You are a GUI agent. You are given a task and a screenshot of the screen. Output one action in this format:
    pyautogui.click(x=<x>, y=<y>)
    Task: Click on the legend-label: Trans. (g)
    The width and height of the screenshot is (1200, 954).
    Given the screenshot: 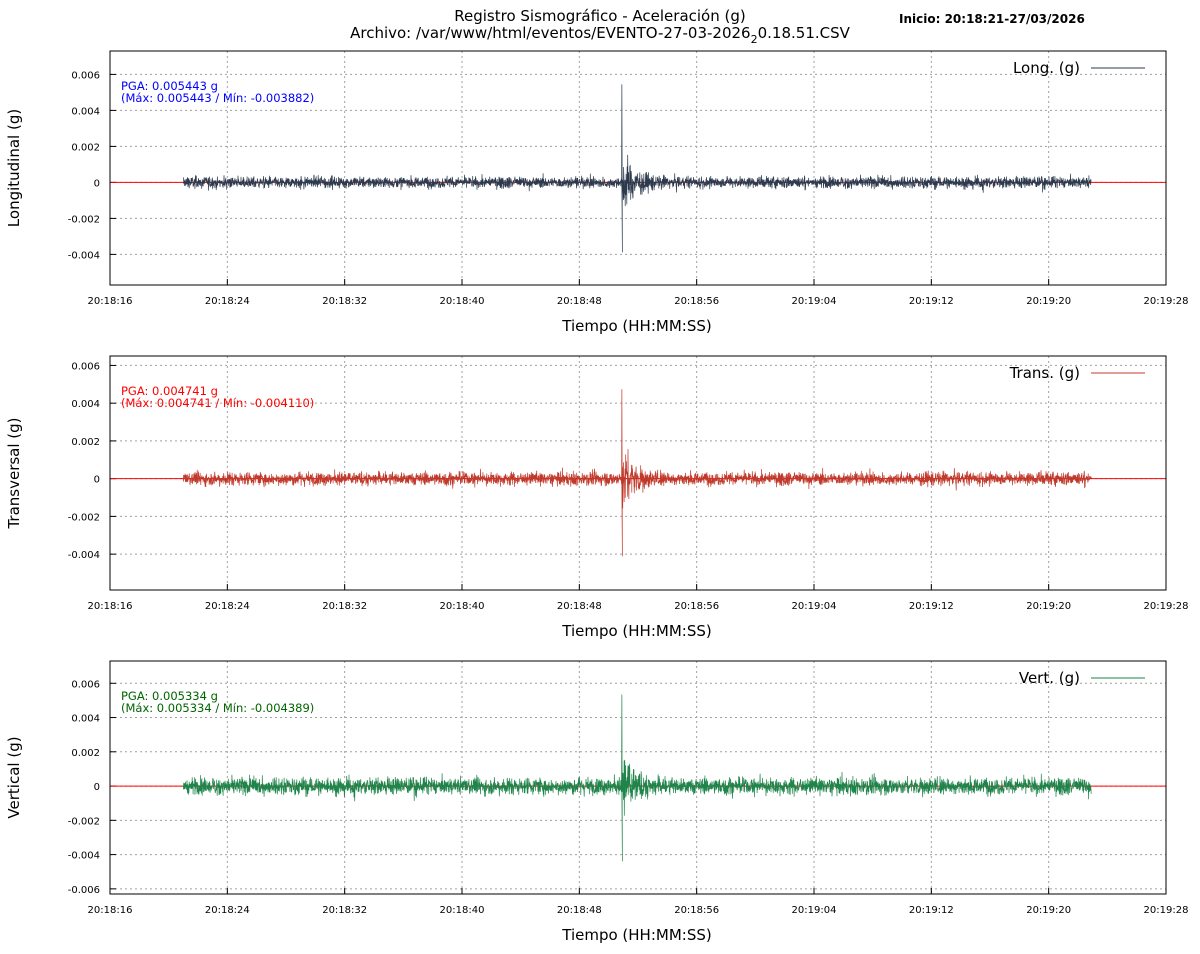 What is the action you would take?
    pyautogui.click(x=1044, y=373)
    